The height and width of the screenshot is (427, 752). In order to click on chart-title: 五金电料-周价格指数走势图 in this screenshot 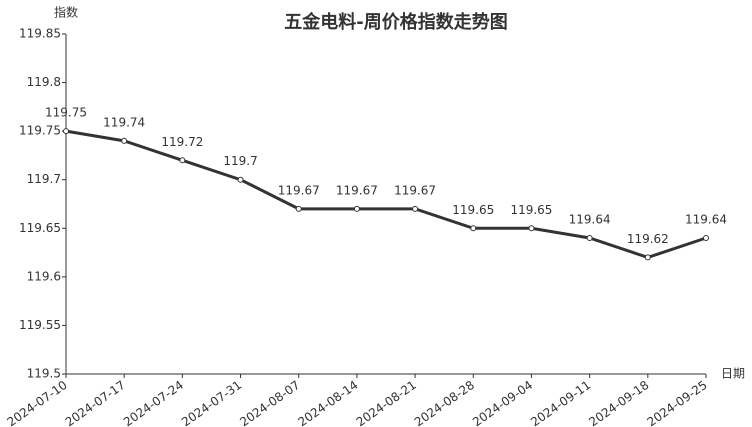, I will do `click(395, 22)`.